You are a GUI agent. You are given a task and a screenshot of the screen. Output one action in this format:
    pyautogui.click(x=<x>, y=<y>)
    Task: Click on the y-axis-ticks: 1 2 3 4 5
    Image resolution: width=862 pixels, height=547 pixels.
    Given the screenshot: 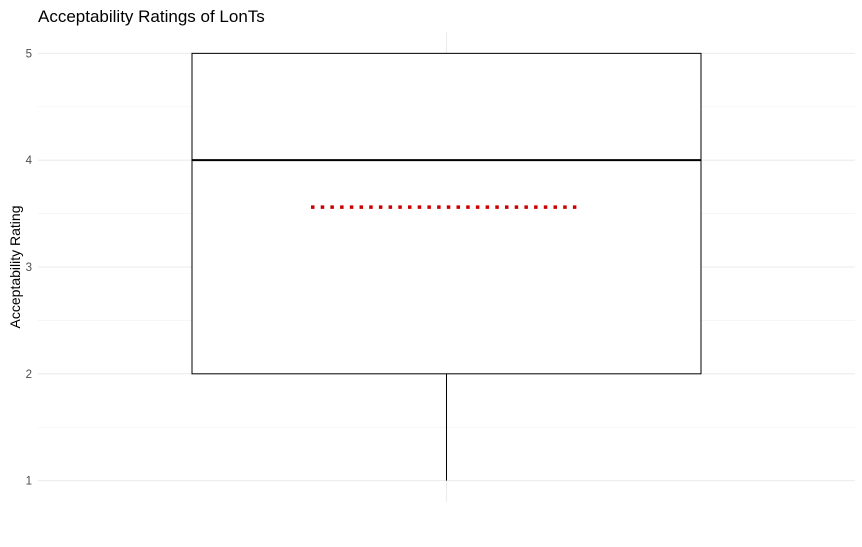 What is the action you would take?
    pyautogui.click(x=29, y=267)
    